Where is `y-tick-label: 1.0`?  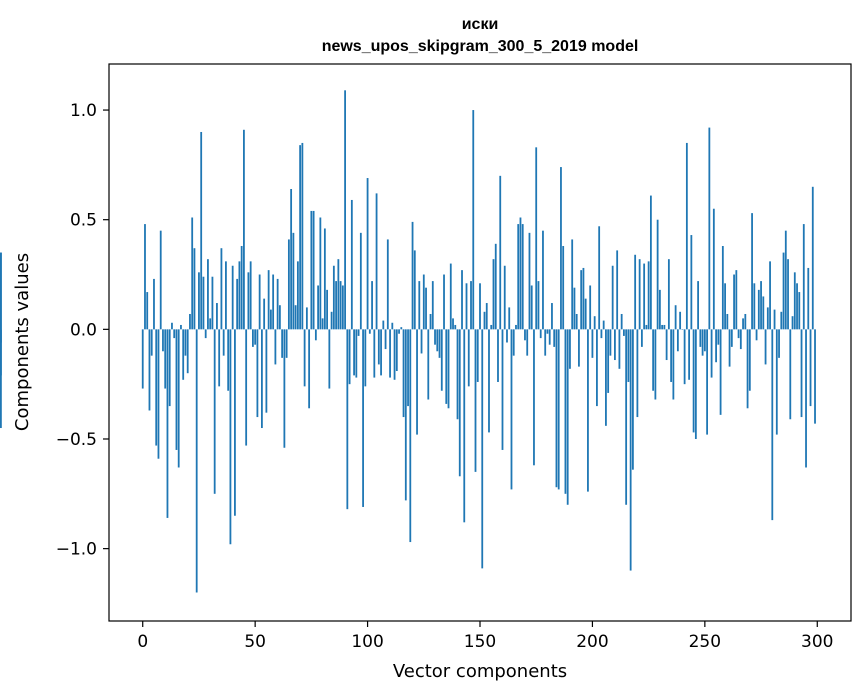
y-tick-label: 1.0 is located at coordinates (83, 111).